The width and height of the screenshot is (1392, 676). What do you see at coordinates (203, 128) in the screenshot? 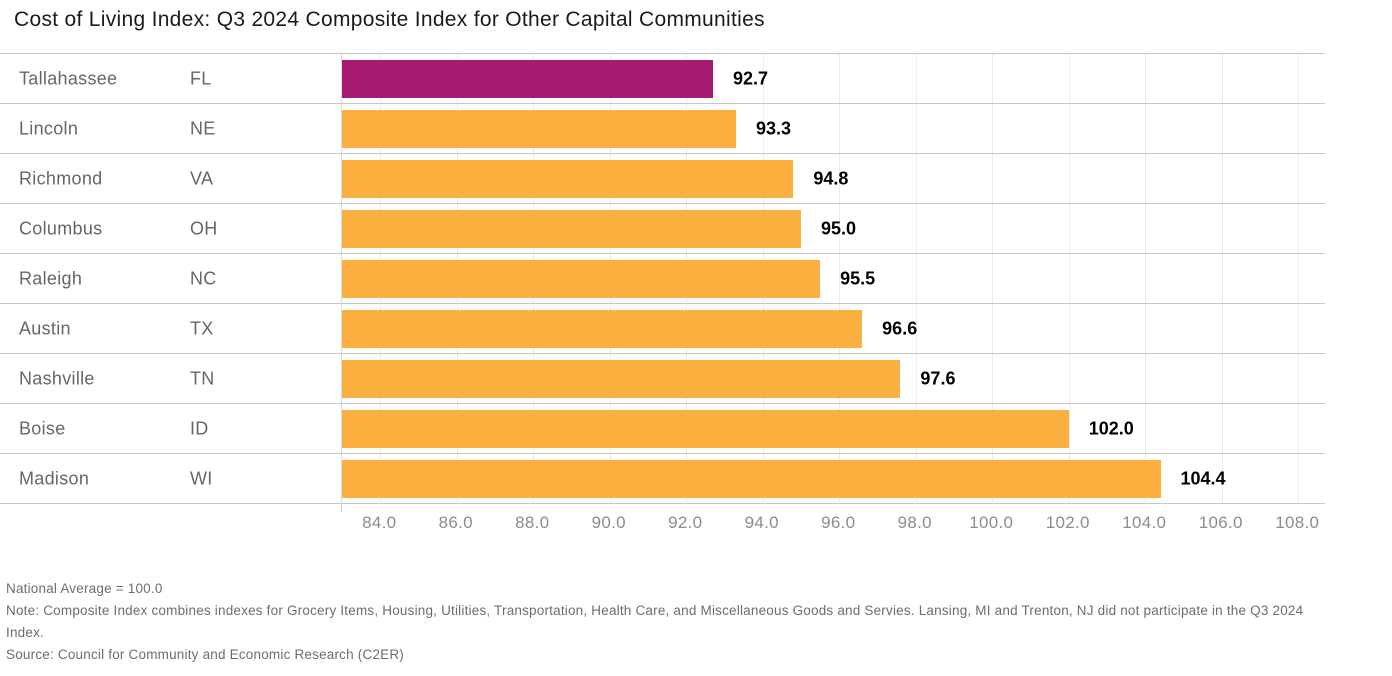
I see `state-label: NE` at bounding box center [203, 128].